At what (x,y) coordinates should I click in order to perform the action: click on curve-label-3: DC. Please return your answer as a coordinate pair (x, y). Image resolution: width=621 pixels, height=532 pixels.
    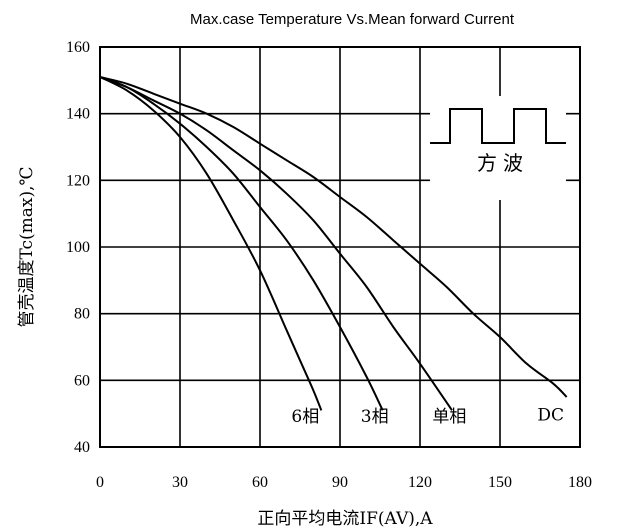
    Looking at the image, I should click on (550, 415).